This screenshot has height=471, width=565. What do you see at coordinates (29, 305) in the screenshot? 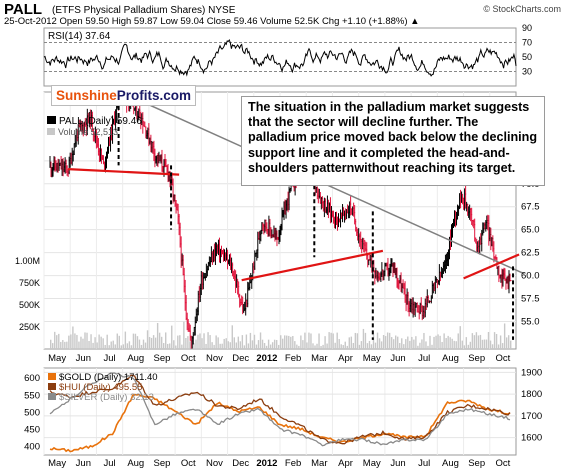
I see `volume-tick-label: 500K` at bounding box center [29, 305].